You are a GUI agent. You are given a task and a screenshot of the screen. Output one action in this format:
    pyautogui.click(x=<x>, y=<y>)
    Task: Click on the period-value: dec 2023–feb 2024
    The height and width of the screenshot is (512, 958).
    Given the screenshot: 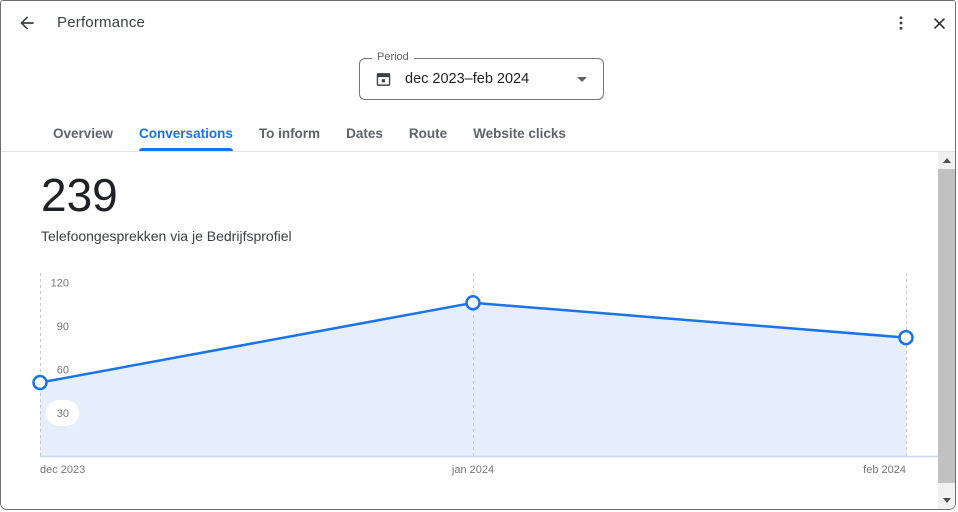 What is the action you would take?
    pyautogui.click(x=467, y=79)
    